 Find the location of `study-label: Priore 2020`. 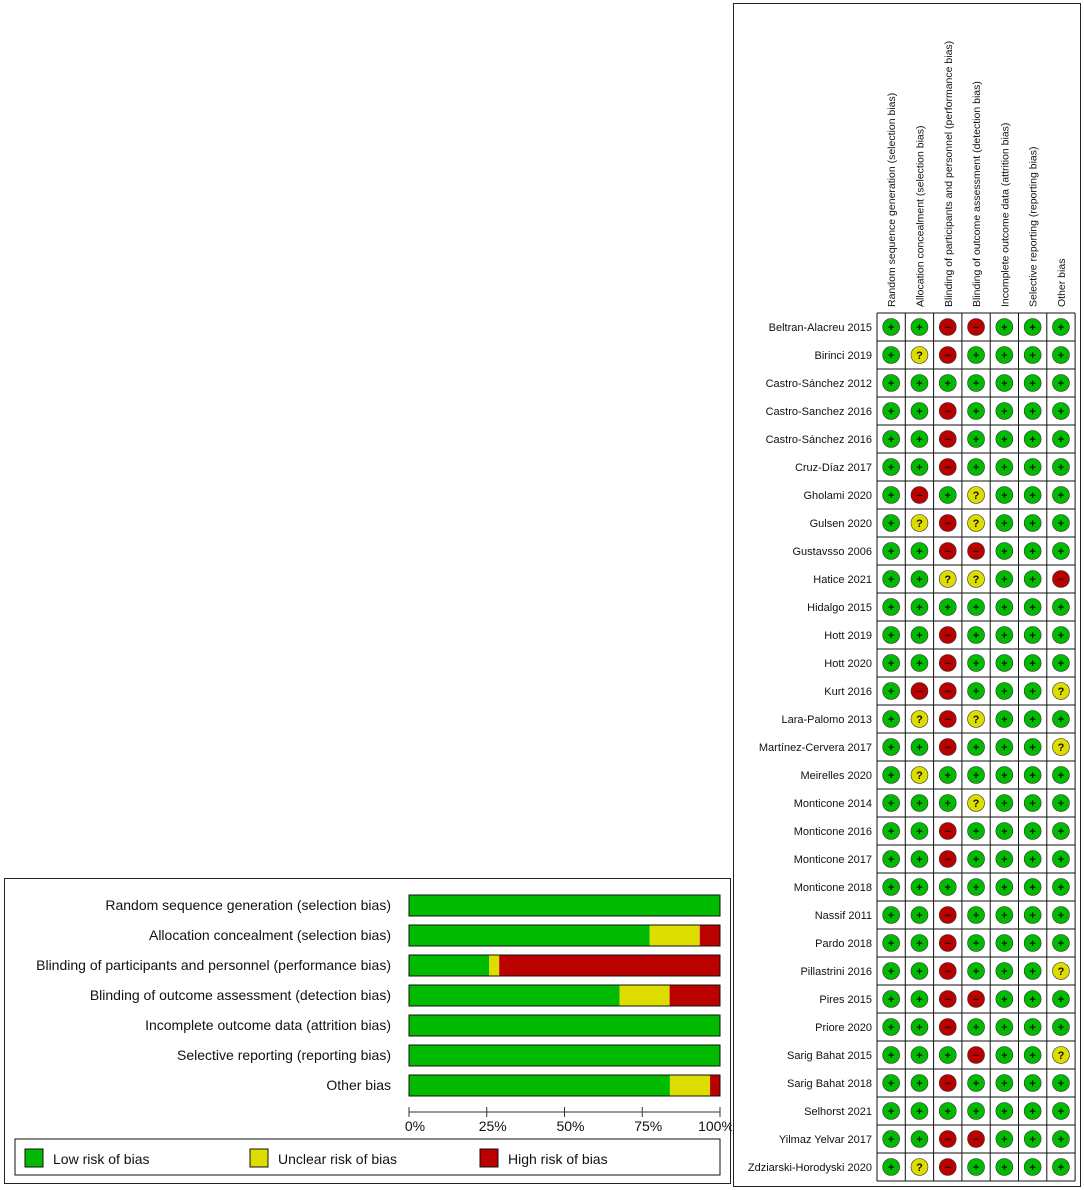

study-label: Priore 2020 is located at coordinates (843, 1028).